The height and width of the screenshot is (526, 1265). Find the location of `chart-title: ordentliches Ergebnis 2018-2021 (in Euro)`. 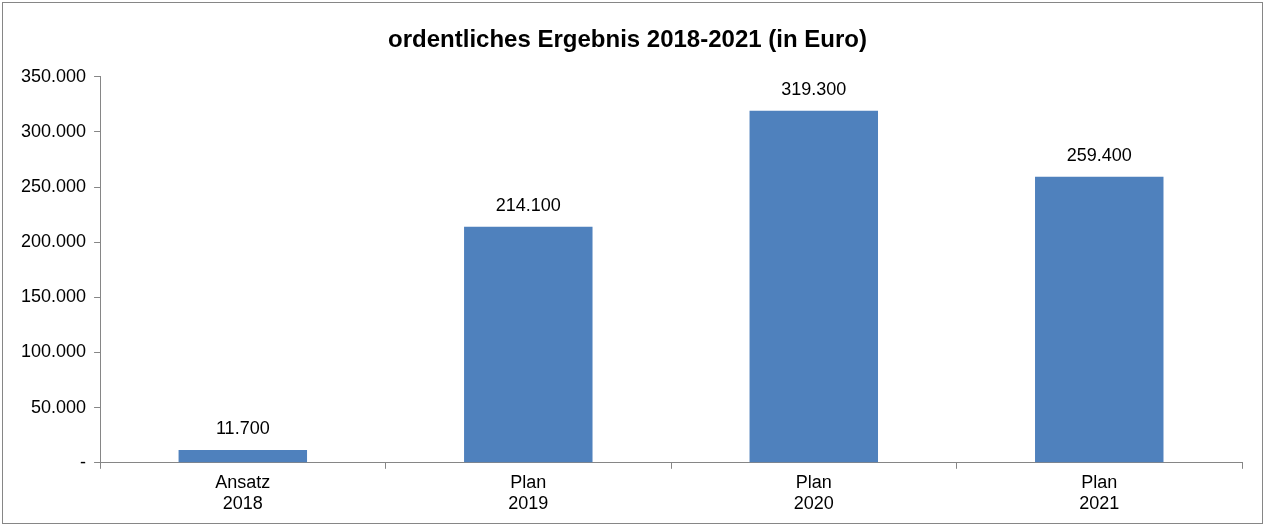

chart-title: ordentliches Ergebnis 2018-2021 (in Euro) is located at coordinates (627, 39).